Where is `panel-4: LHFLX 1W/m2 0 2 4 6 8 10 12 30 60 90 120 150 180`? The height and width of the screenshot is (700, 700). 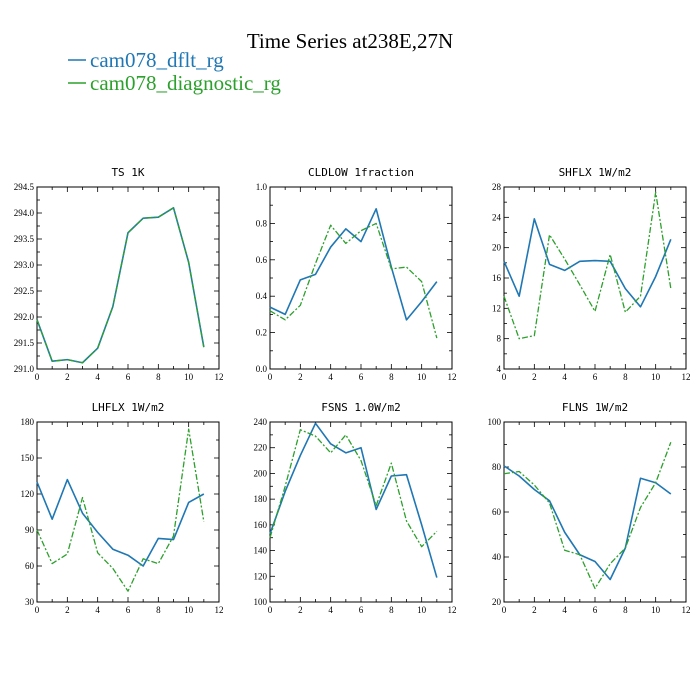
panel-4: LHFLX 1W/m2 0 2 4 6 8 10 12 30 60 90 120 150 180 is located at coordinates (122, 508).